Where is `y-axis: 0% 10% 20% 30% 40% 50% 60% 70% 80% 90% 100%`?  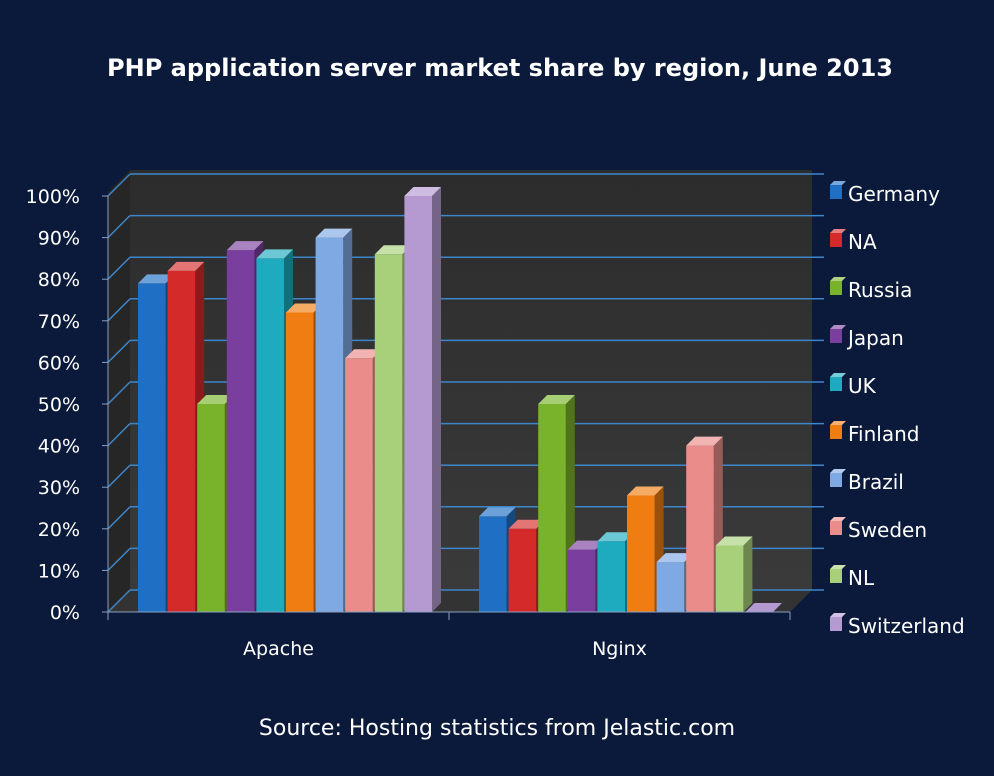
y-axis: 0% 10% 20% 30% 40% 50% 60% 70% 80% 90% 100% is located at coordinates (67, 405).